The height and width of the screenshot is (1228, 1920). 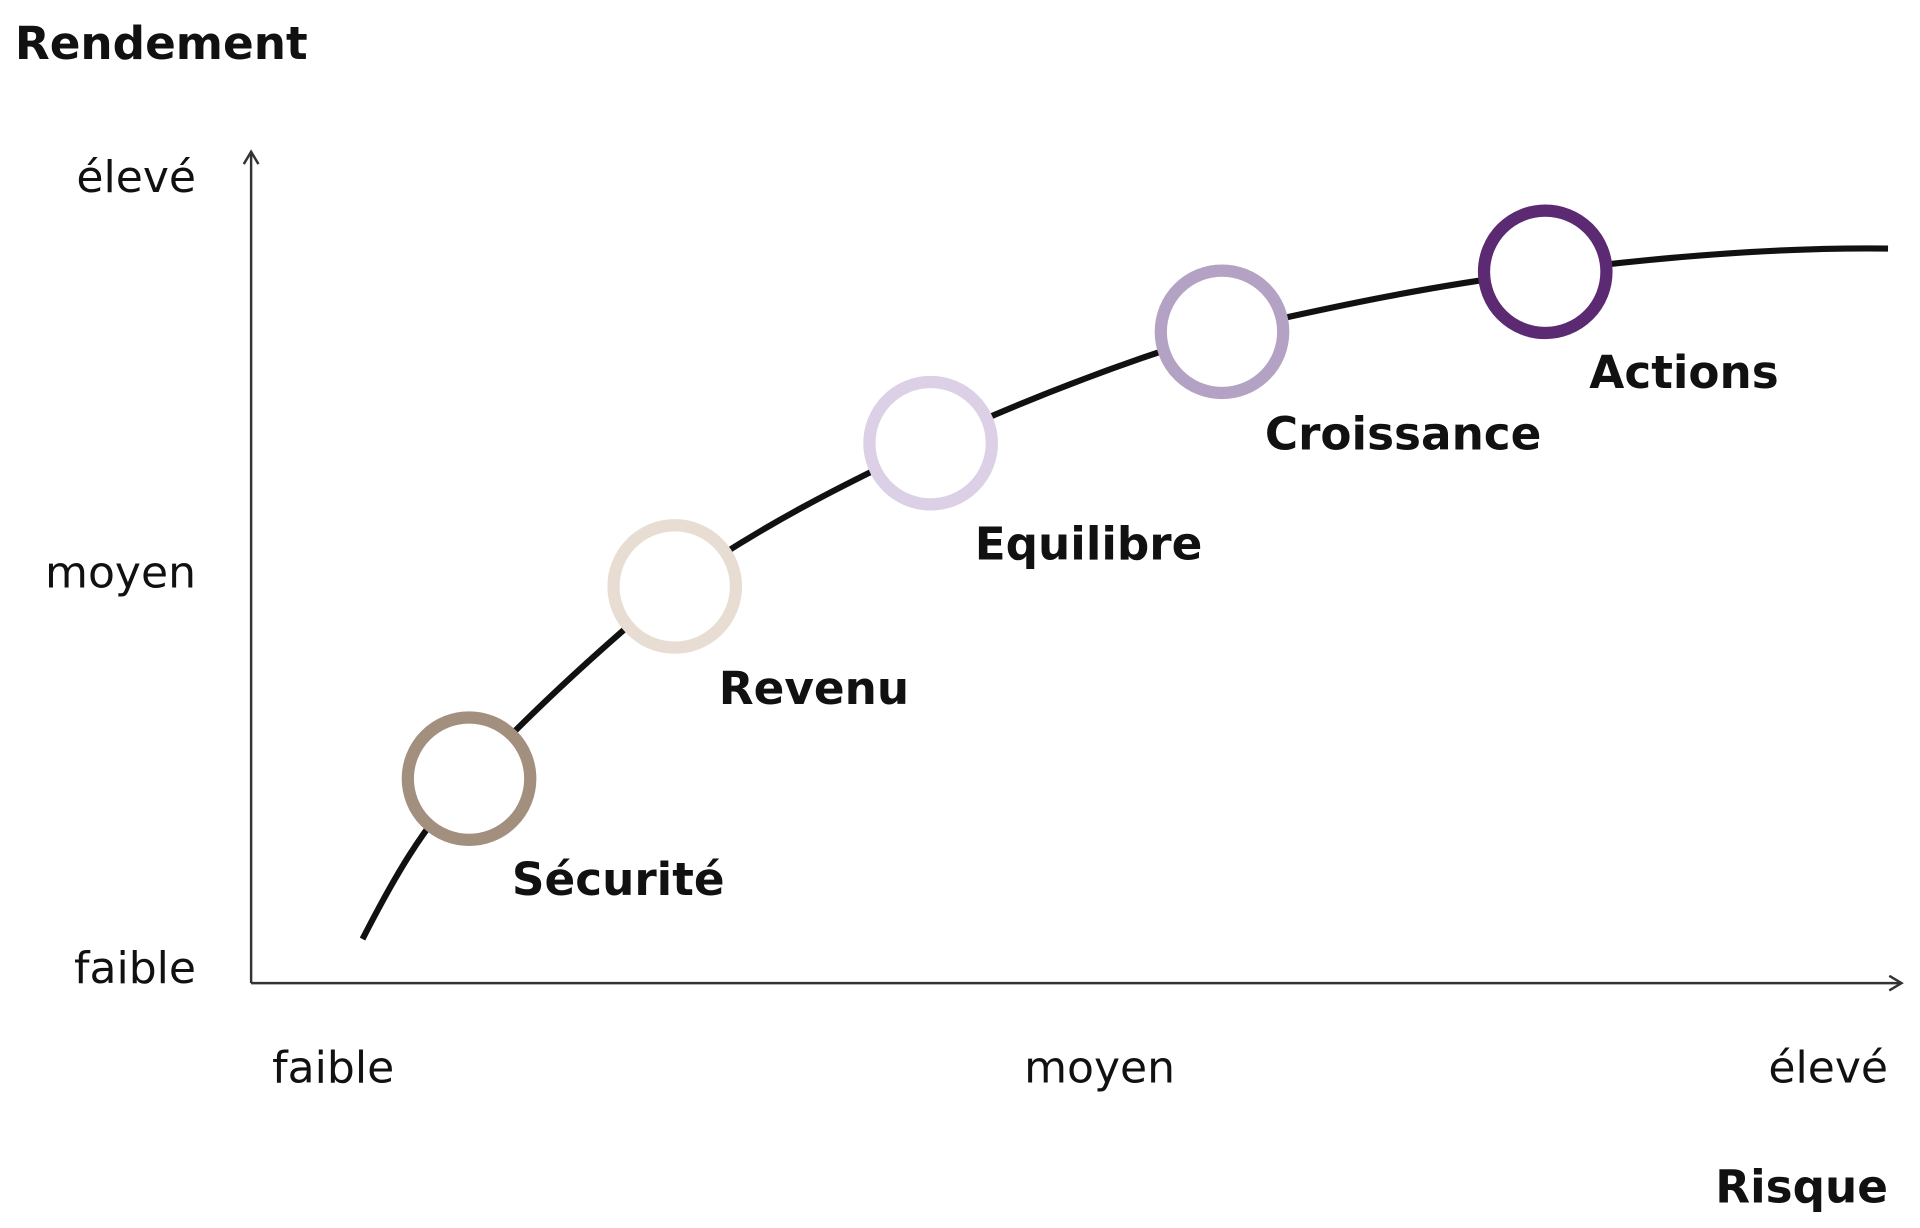 I want to click on node-label: Actions, so click(x=1683, y=372).